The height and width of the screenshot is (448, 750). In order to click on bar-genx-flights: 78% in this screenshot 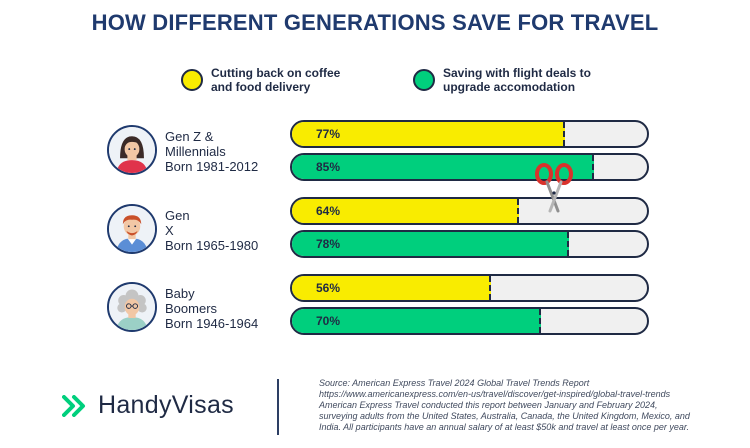, I will do `click(469, 244)`.